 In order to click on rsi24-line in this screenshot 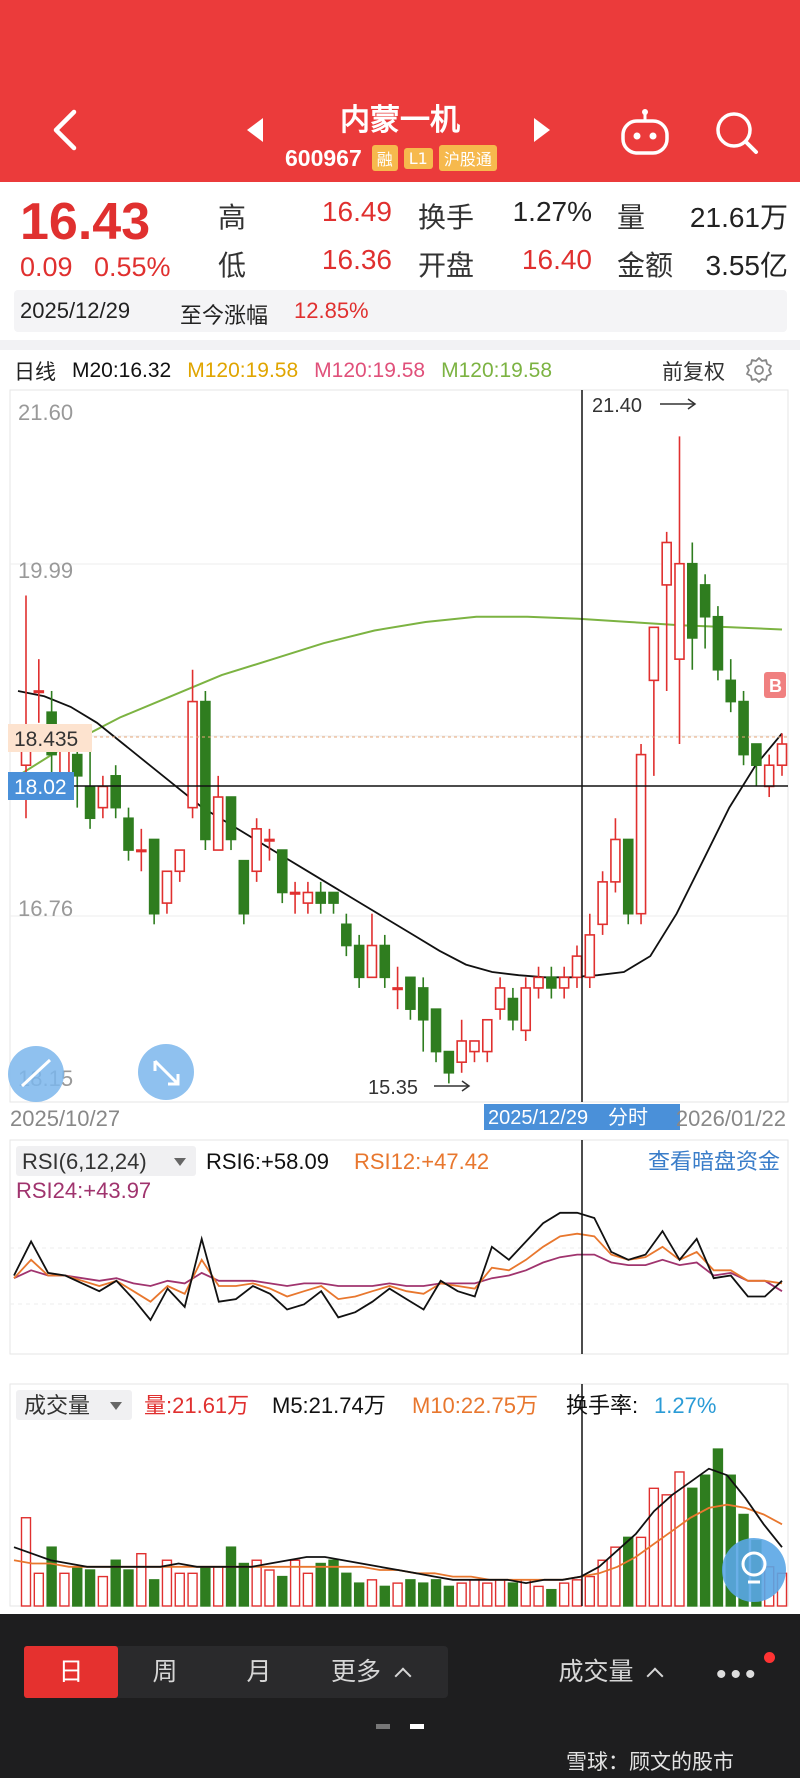, I will do `click(398, 1272)`.